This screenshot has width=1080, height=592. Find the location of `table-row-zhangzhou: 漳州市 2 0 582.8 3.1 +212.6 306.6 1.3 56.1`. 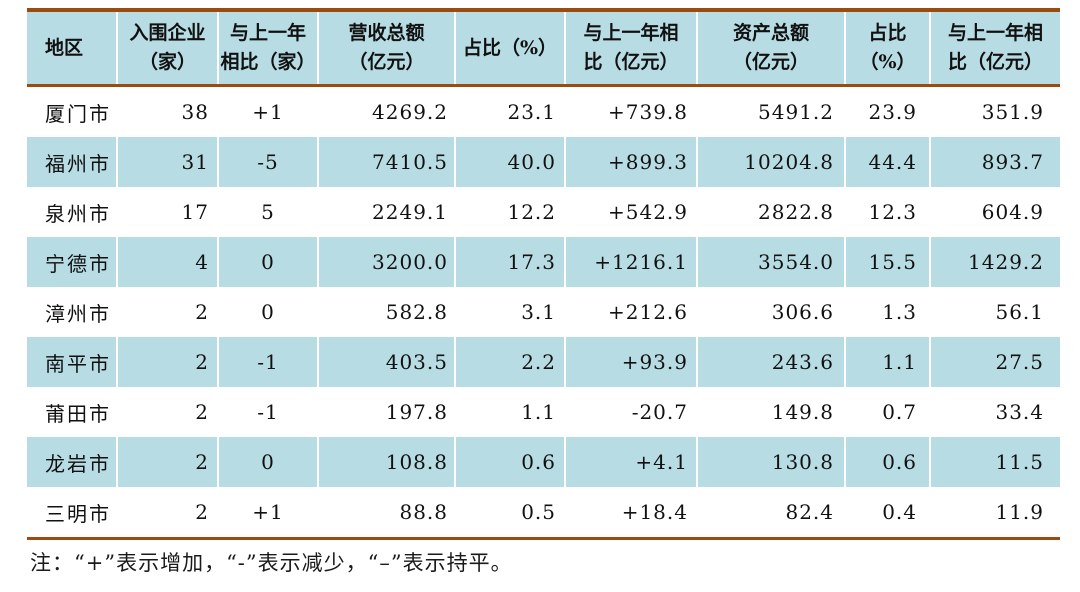

table-row-zhangzhou: 漳州市 2 0 582.8 3.1 +212.6 306.6 1.3 56.1 is located at coordinates (543, 312).